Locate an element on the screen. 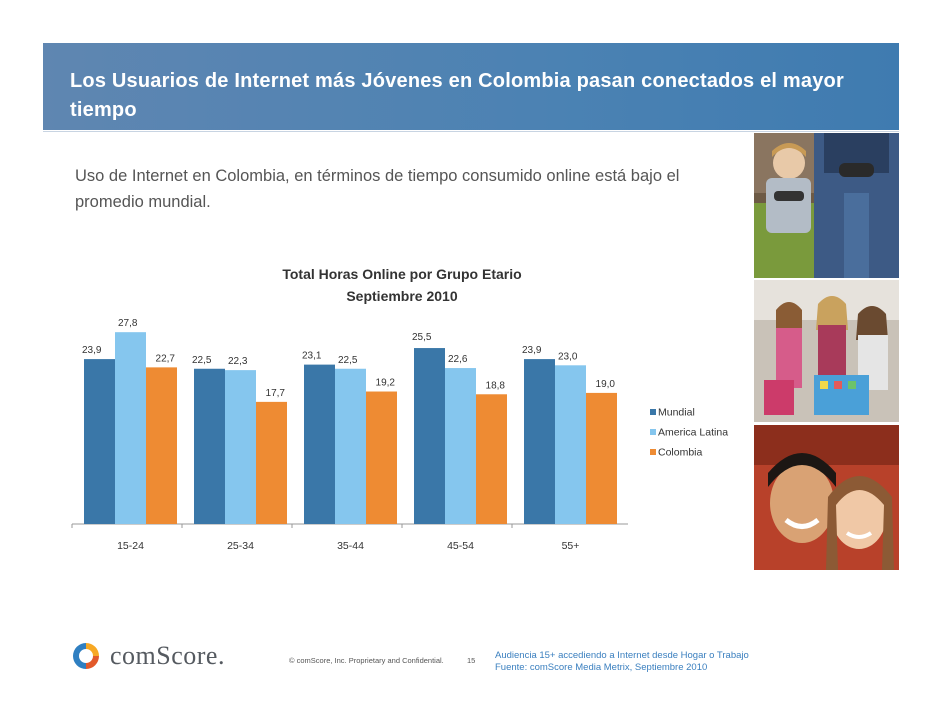  data-label: 25,5 is located at coordinates (422, 337).